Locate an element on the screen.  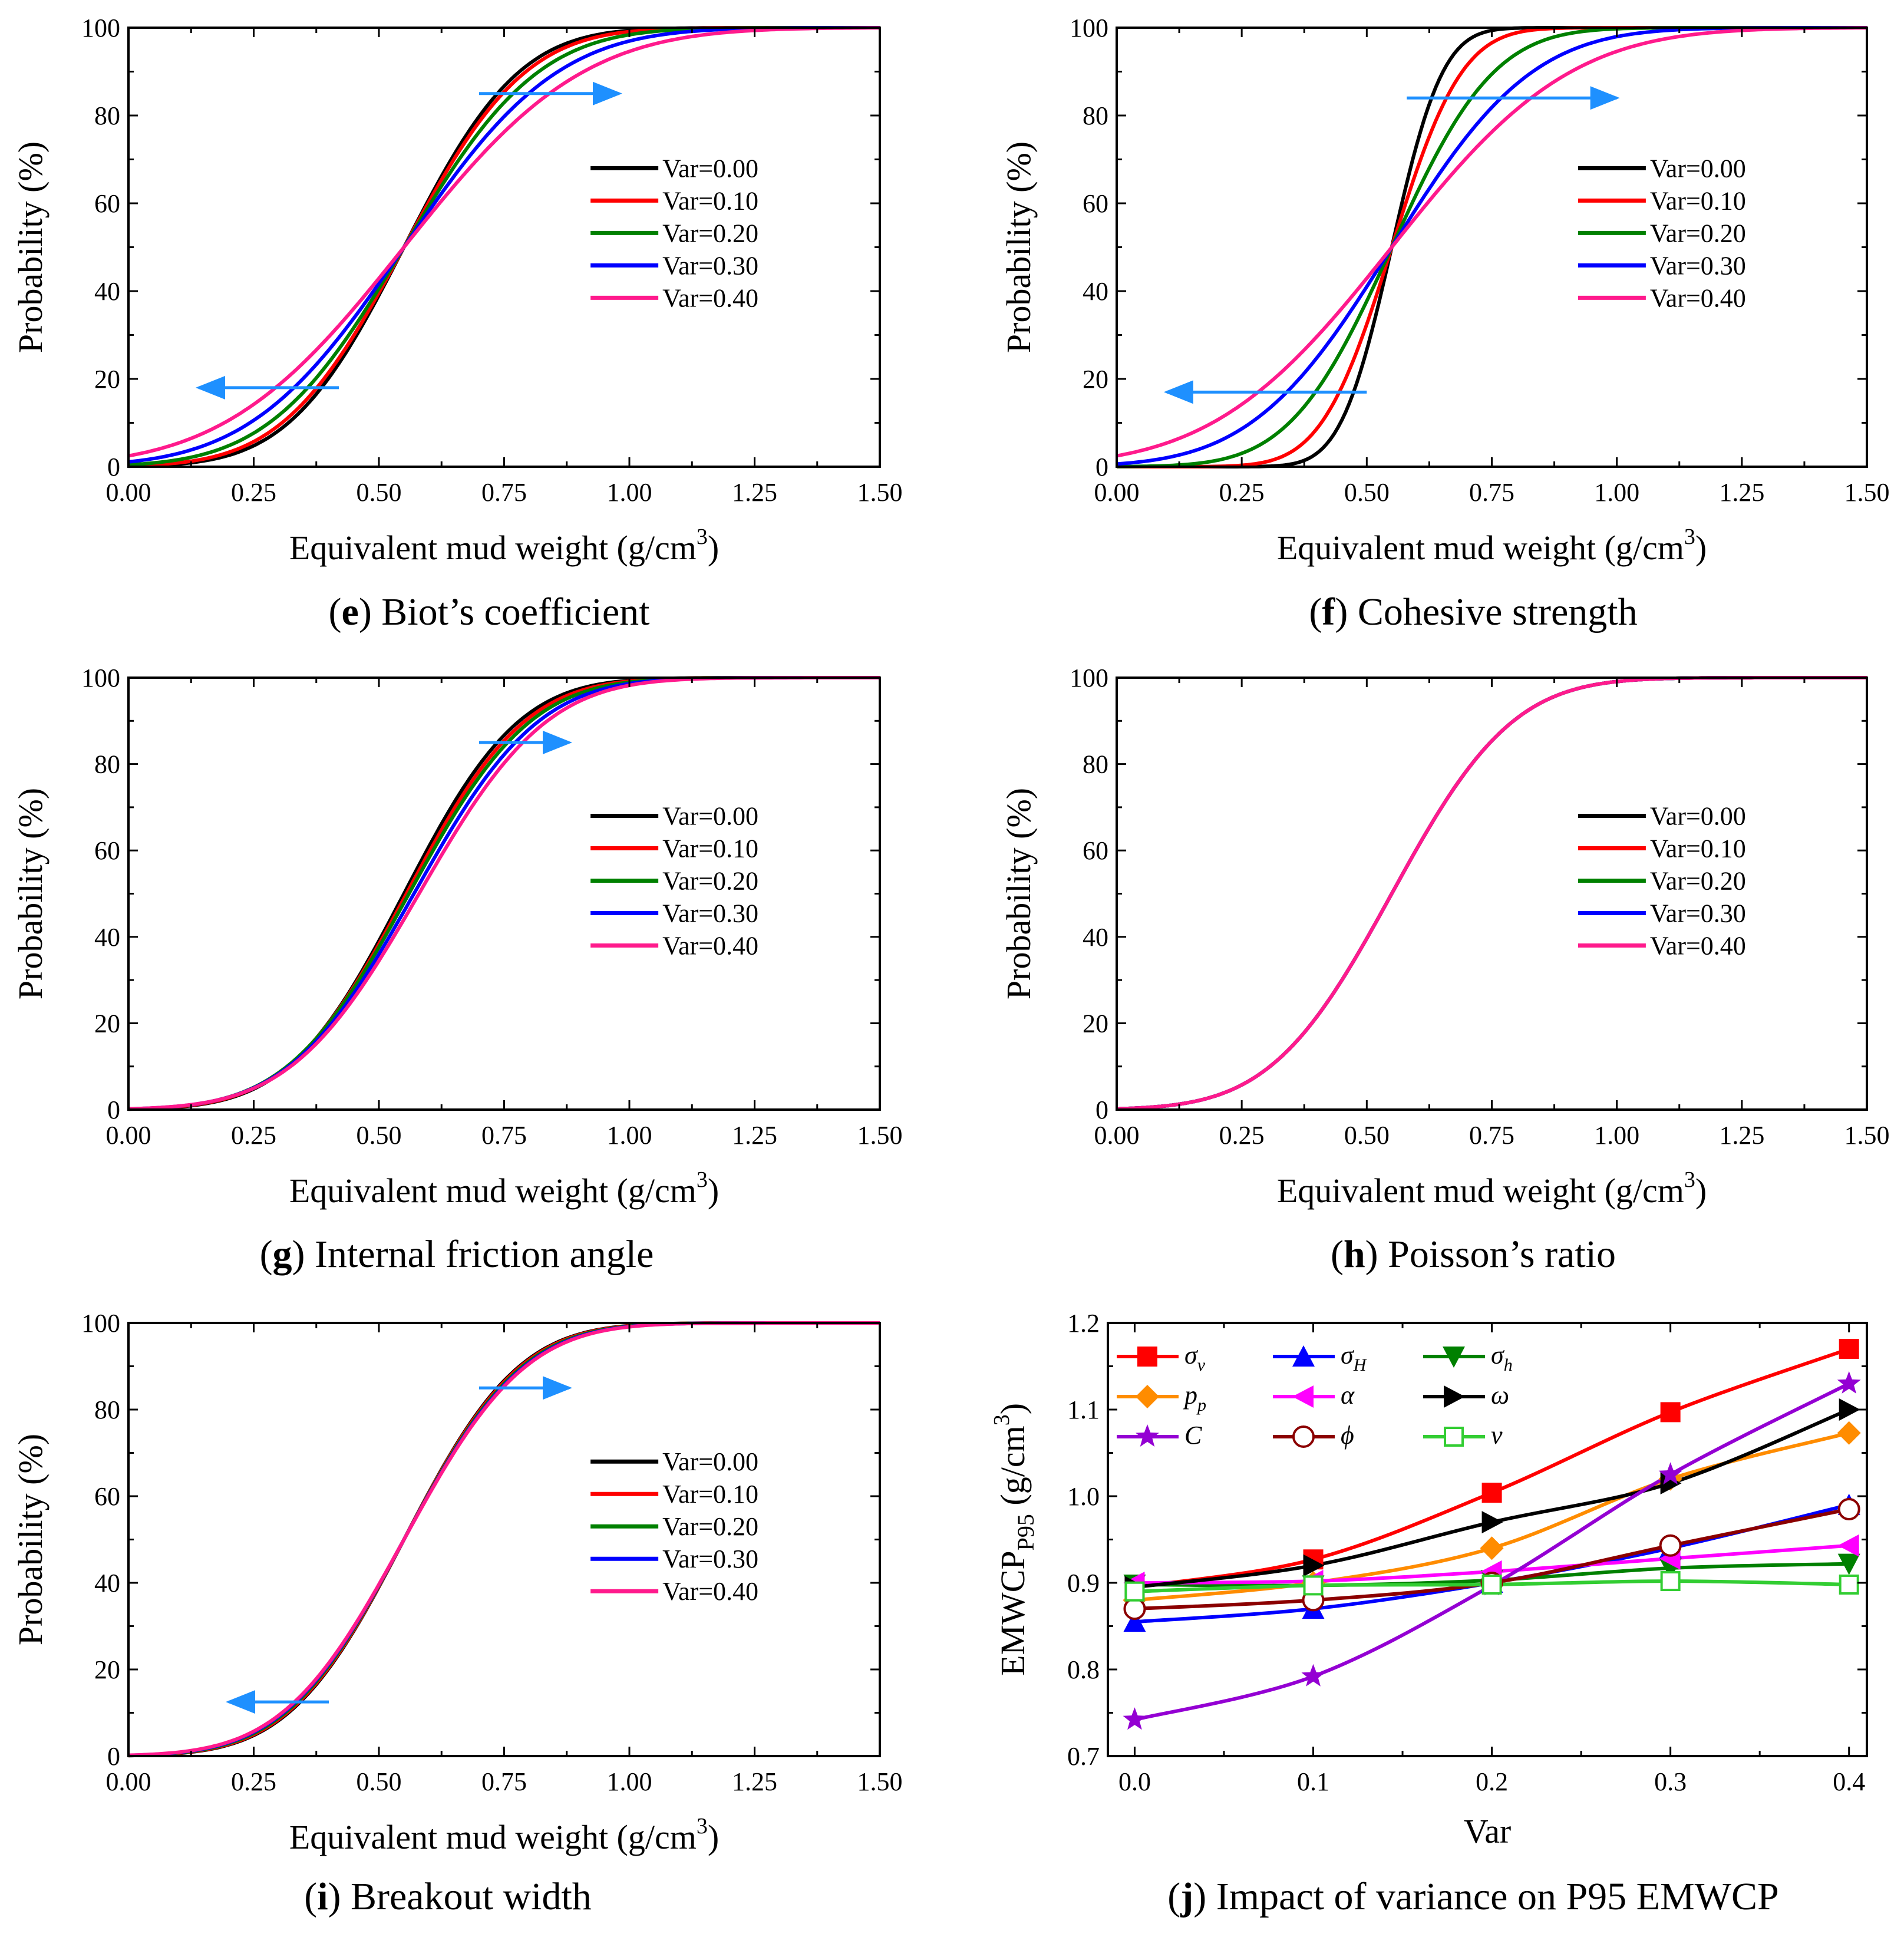
panel-e-caption-close: ) is located at coordinates (365, 611).